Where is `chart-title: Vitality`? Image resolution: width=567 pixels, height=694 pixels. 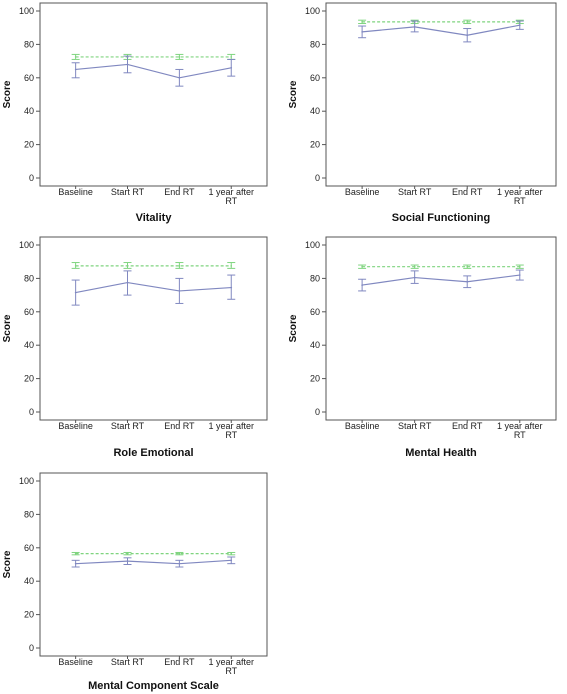 chart-title: Vitality is located at coordinates (154, 218).